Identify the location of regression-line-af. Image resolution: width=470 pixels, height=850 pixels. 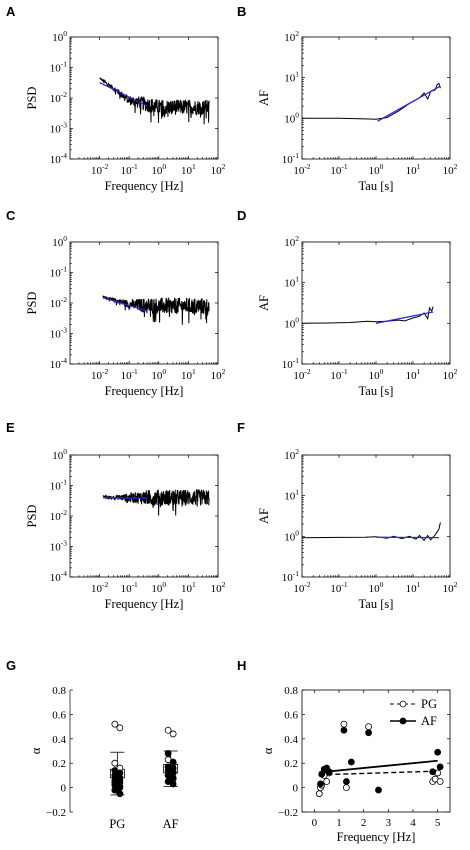
(378, 766).